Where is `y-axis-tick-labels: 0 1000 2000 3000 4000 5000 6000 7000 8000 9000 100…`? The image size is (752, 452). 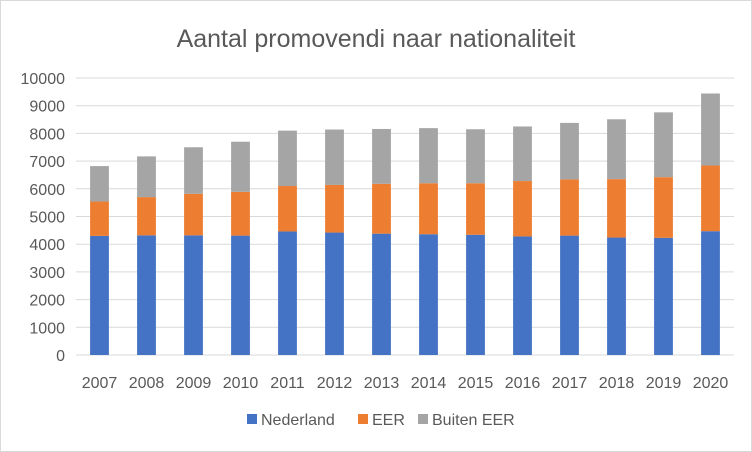 y-axis-tick-labels: 0 1000 2000 3000 4000 5000 6000 7000 8000 9000 100… is located at coordinates (43, 218).